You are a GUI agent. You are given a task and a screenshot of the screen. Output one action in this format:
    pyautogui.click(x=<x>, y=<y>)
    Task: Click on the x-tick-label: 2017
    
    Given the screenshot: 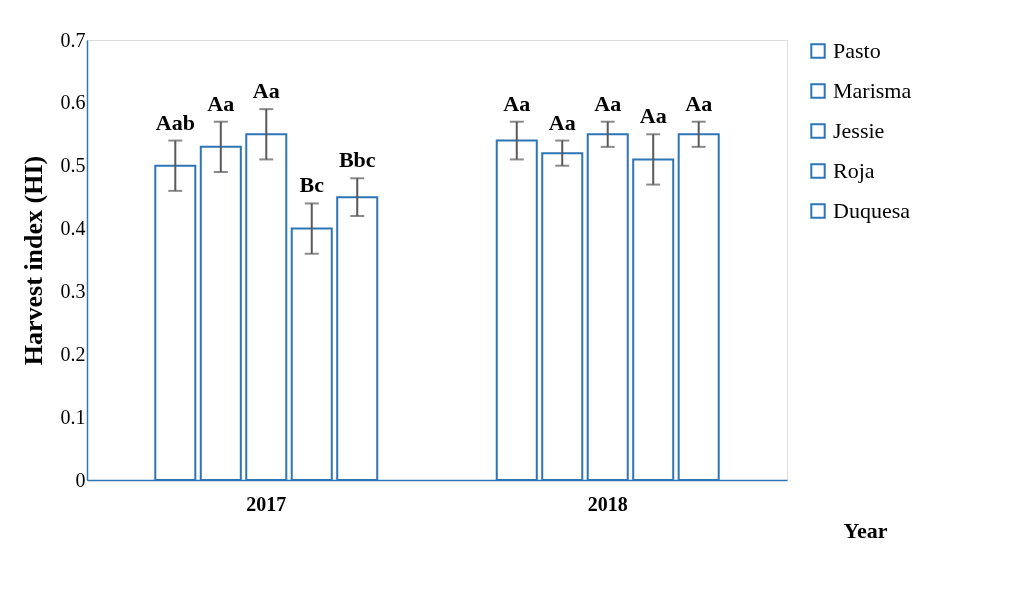 What is the action you would take?
    pyautogui.click(x=266, y=503)
    